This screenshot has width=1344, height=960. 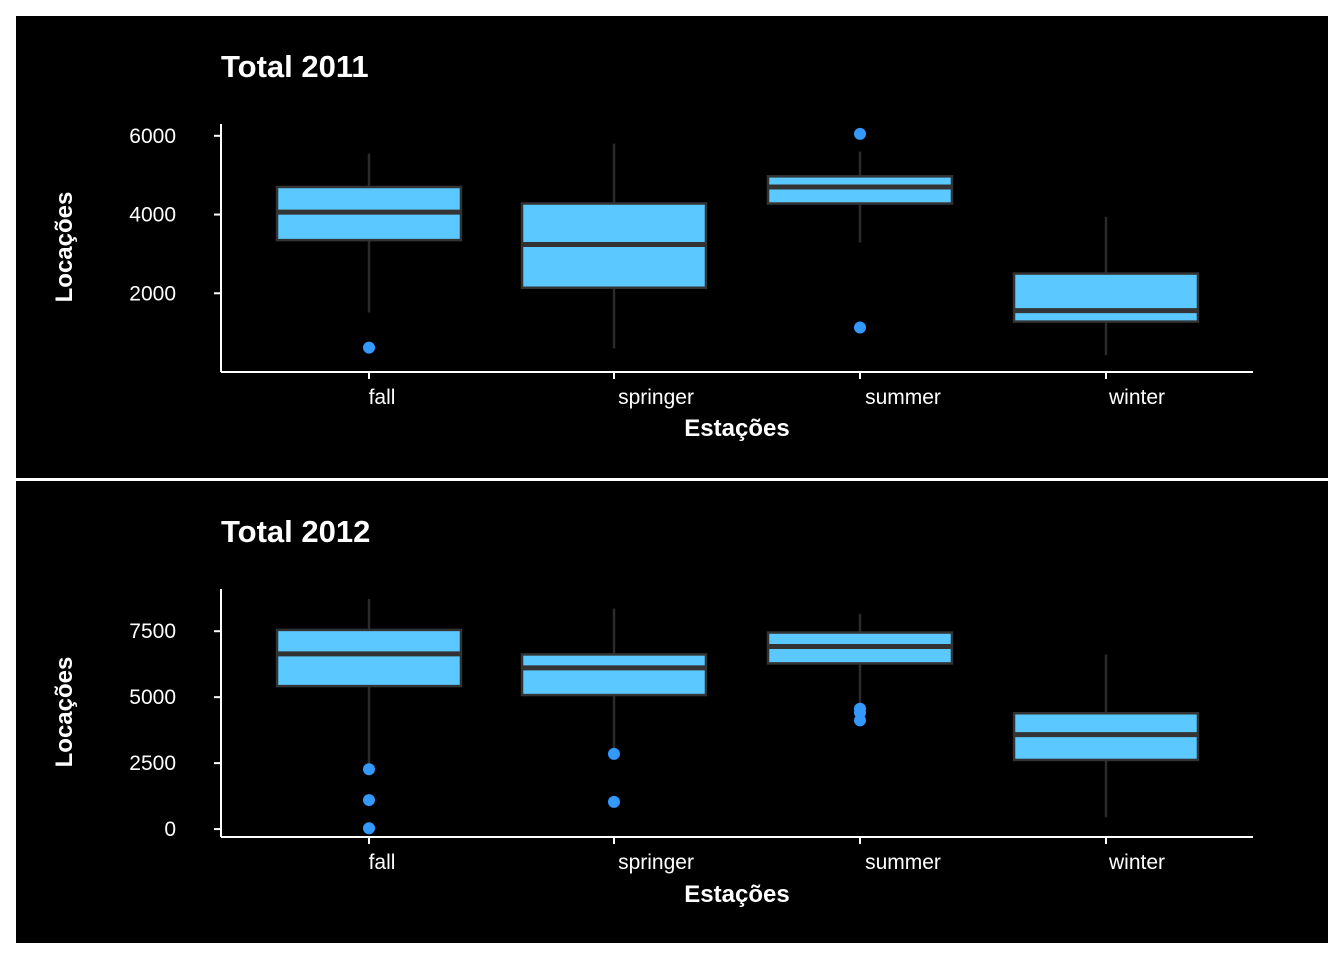 What do you see at coordinates (295, 66) in the screenshot?
I see `chart-title: Total 2011` at bounding box center [295, 66].